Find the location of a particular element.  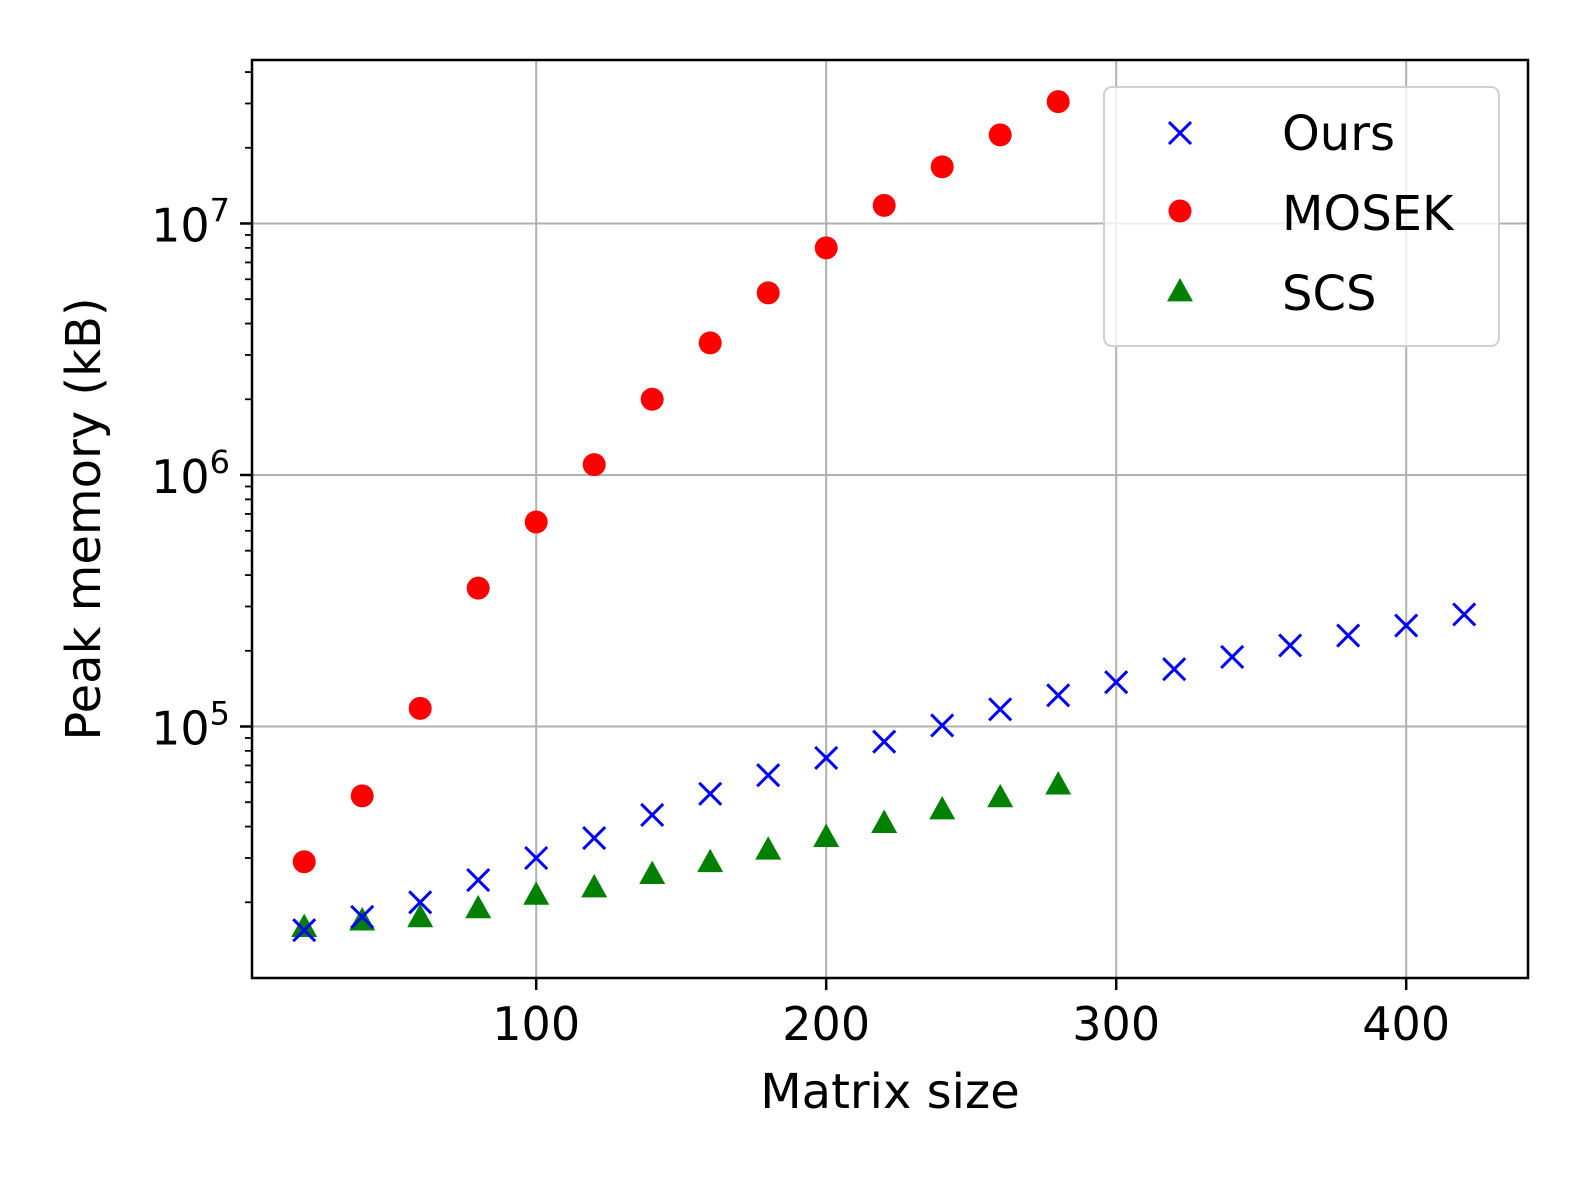

y-tick-label: 10⁵ is located at coordinates (190, 724).